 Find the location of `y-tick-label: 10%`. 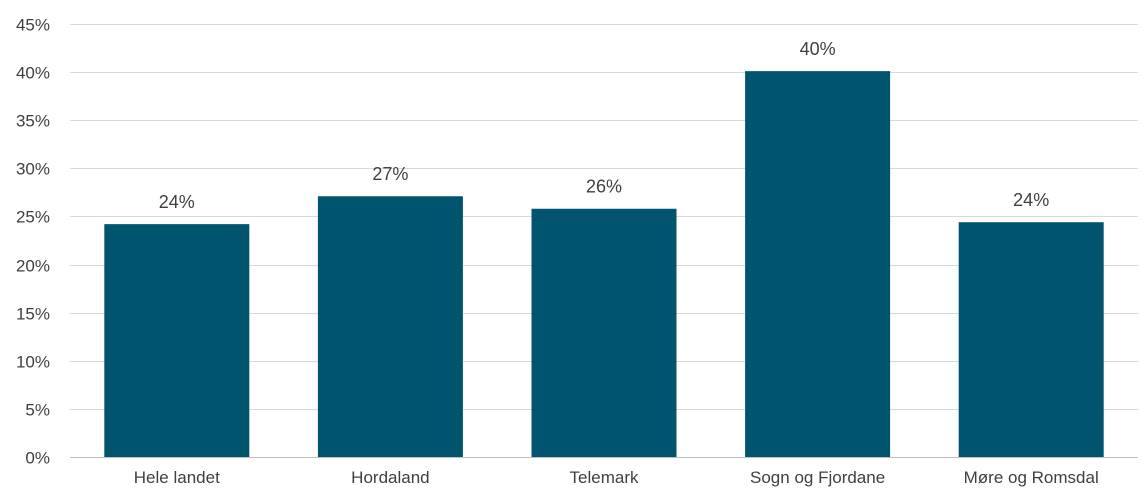

y-tick-label: 10% is located at coordinates (33, 362).